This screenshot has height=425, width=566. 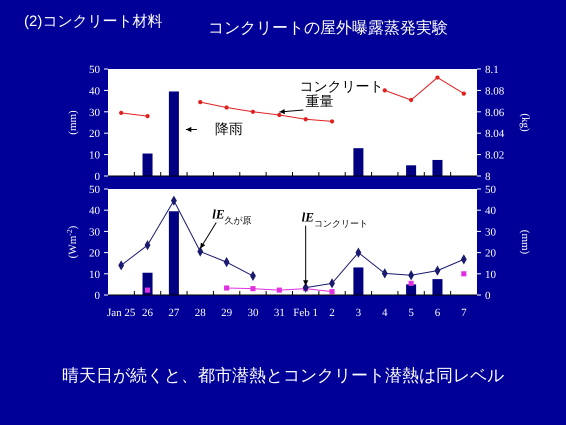 What do you see at coordinates (232, 216) in the screenshot?
I see `series-label: lE$_{久が原}$` at bounding box center [232, 216].